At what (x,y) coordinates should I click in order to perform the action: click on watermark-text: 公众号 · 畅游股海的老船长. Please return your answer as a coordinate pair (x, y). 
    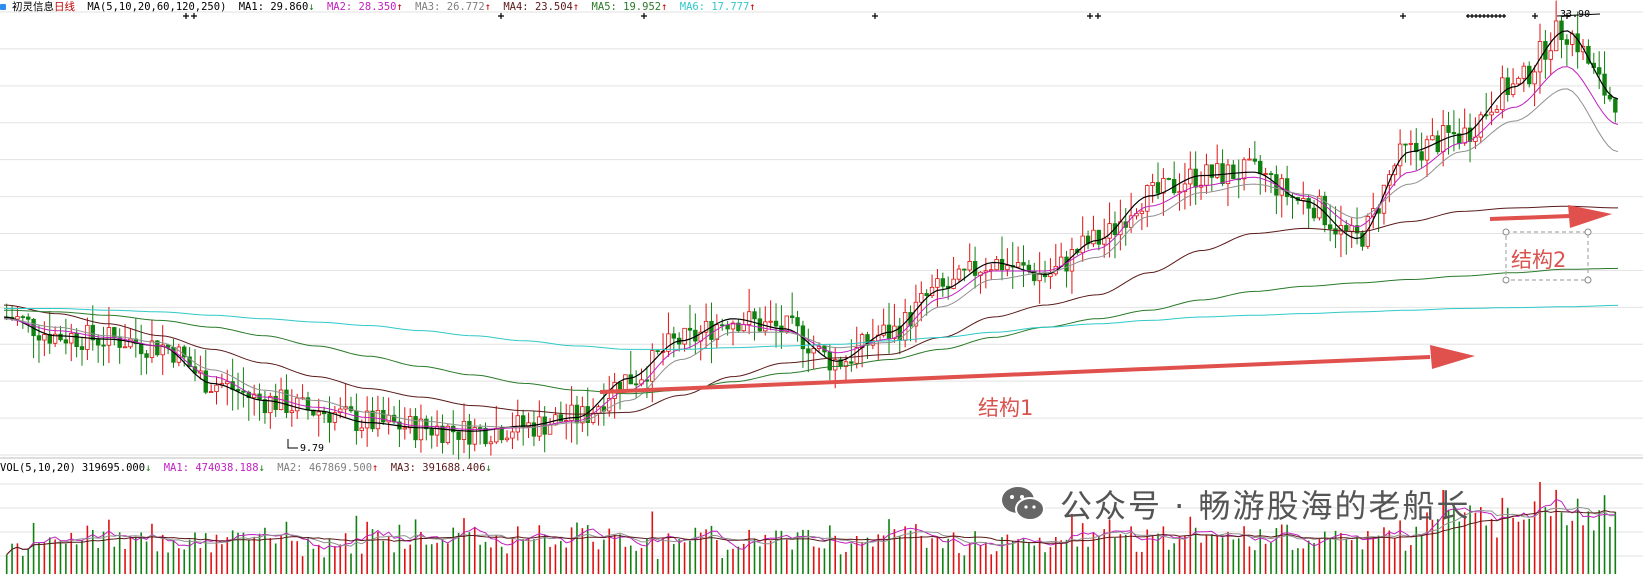
    Looking at the image, I should click on (1265, 506).